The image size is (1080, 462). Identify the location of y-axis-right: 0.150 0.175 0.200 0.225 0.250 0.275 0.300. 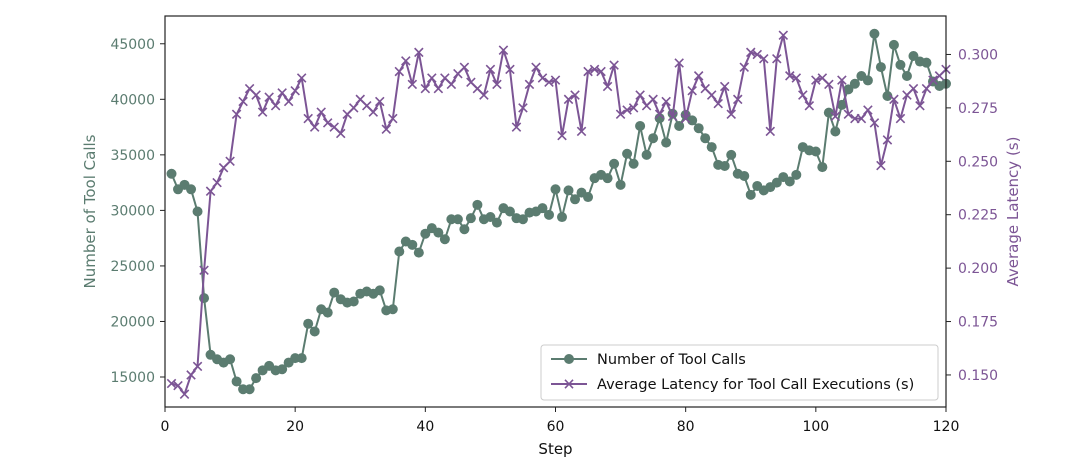
(972, 215).